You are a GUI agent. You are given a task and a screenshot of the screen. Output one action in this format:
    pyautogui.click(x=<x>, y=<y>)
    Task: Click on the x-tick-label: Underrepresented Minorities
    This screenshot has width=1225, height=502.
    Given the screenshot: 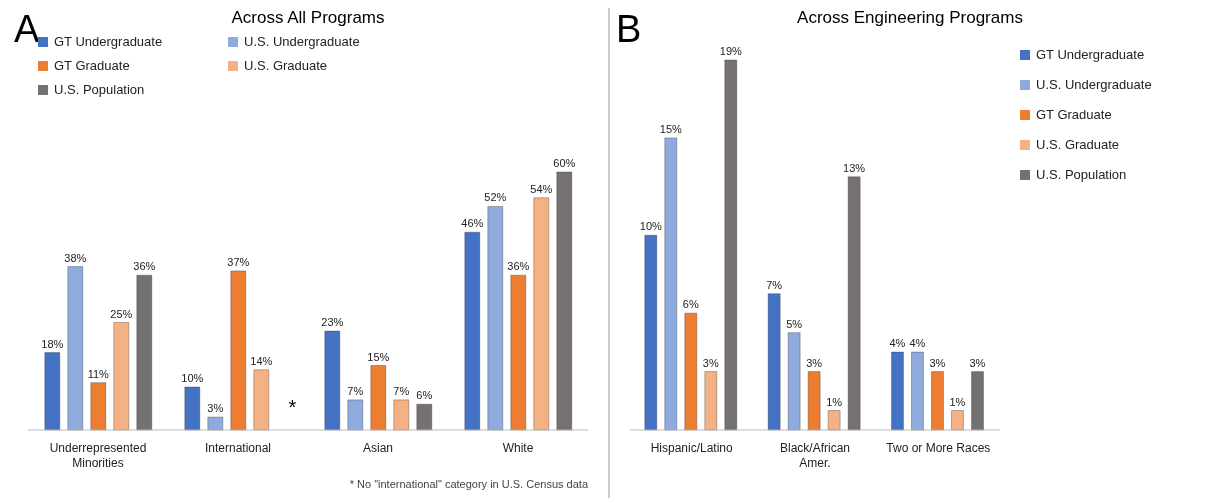 What is the action you would take?
    pyautogui.click(x=98, y=455)
    